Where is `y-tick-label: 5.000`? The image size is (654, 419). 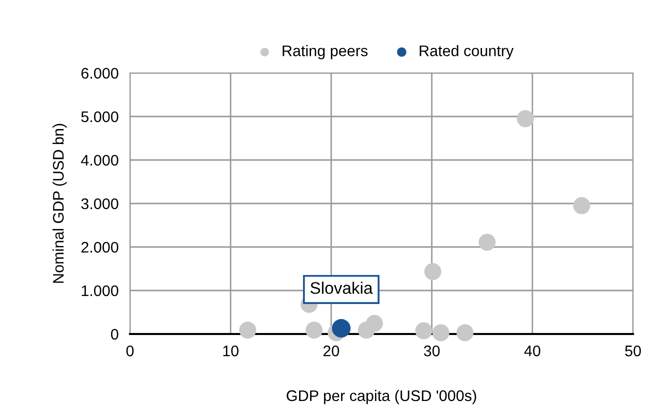
y-tick-label: 5.000 is located at coordinates (99, 116).